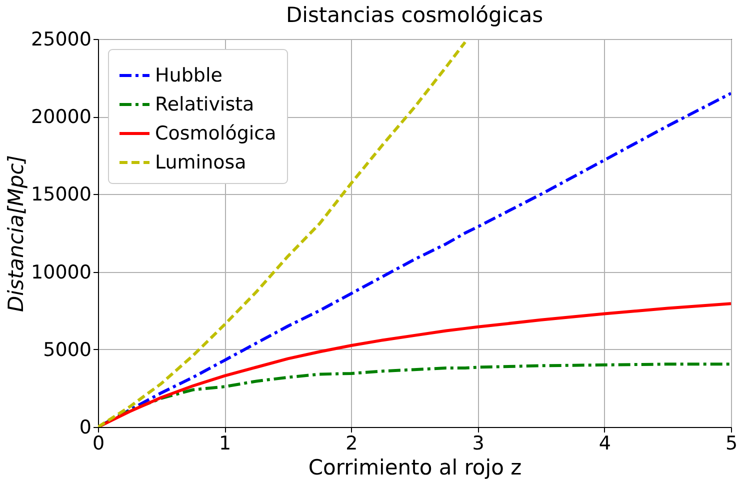 The height and width of the screenshot is (479, 750). I want to click on y-tick-label: 10000, so click(61, 272).